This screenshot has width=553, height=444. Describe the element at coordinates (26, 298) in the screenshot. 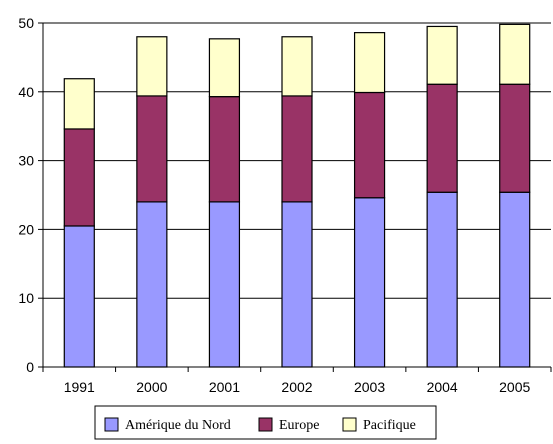

I see `y-tick-label: 10` at that location.